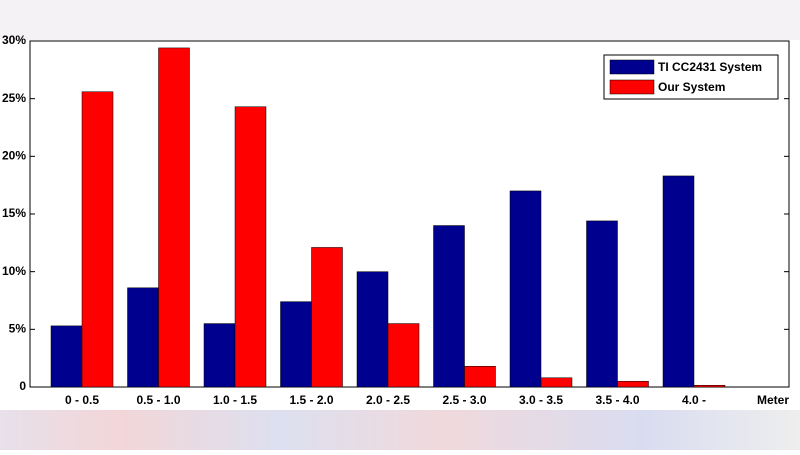 The image size is (800, 455). What do you see at coordinates (14, 98) in the screenshot?
I see `y-tick-label: 25%` at bounding box center [14, 98].